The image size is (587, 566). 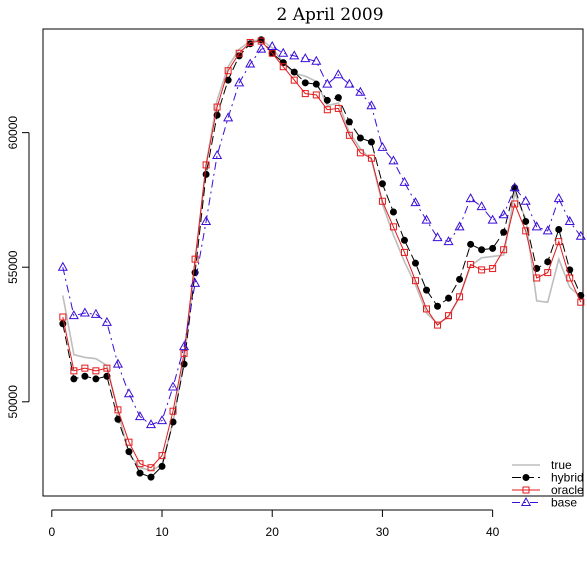 What do you see at coordinates (18, 267) in the screenshot?
I see `y-axis: 50000 55000 60000` at bounding box center [18, 267].